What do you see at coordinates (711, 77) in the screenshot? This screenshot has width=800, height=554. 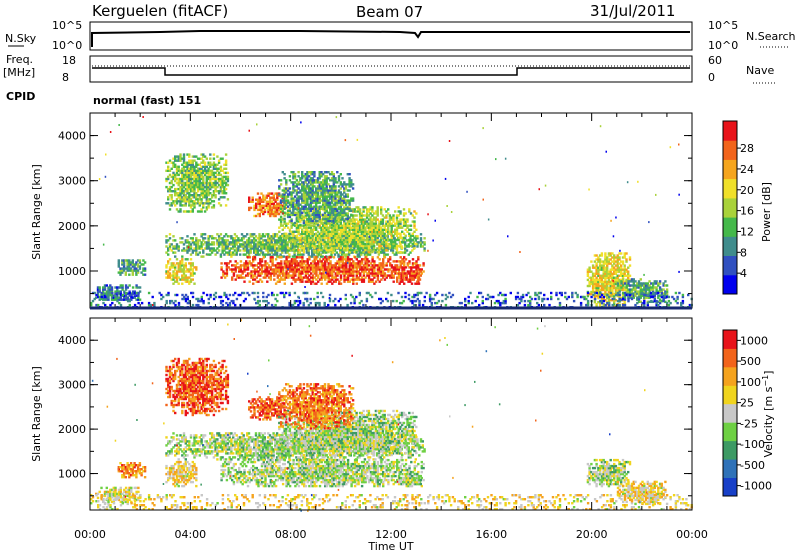 I see `nave-tick-low: 0` at bounding box center [711, 77].